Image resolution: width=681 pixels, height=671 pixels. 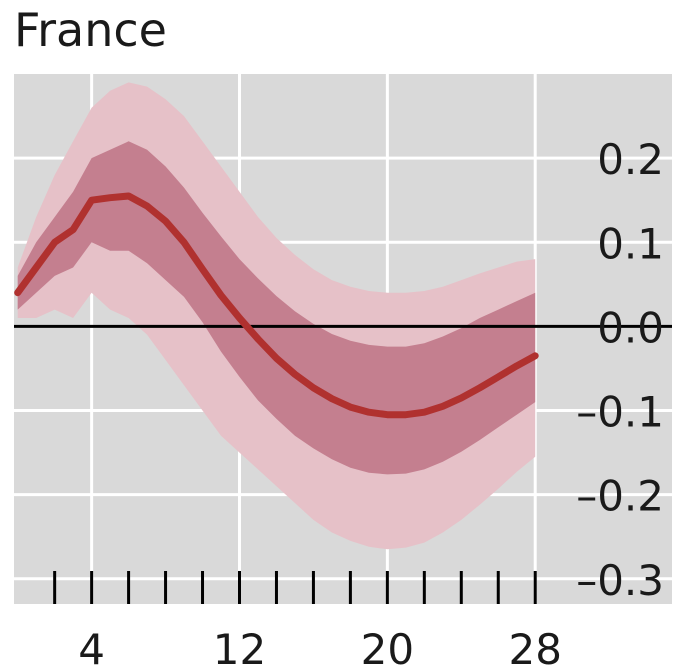 I want to click on y-tick-label: 0.2, so click(x=630, y=159).